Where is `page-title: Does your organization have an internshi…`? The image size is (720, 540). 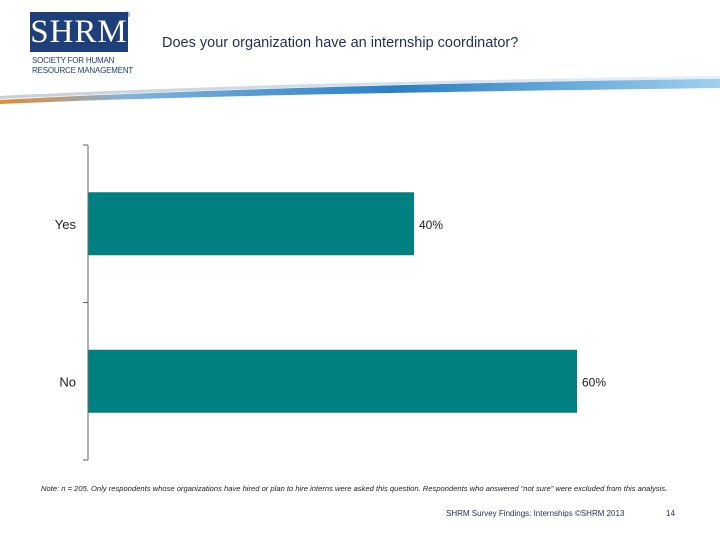
page-title: Does your organization have an internshi… is located at coordinates (340, 43).